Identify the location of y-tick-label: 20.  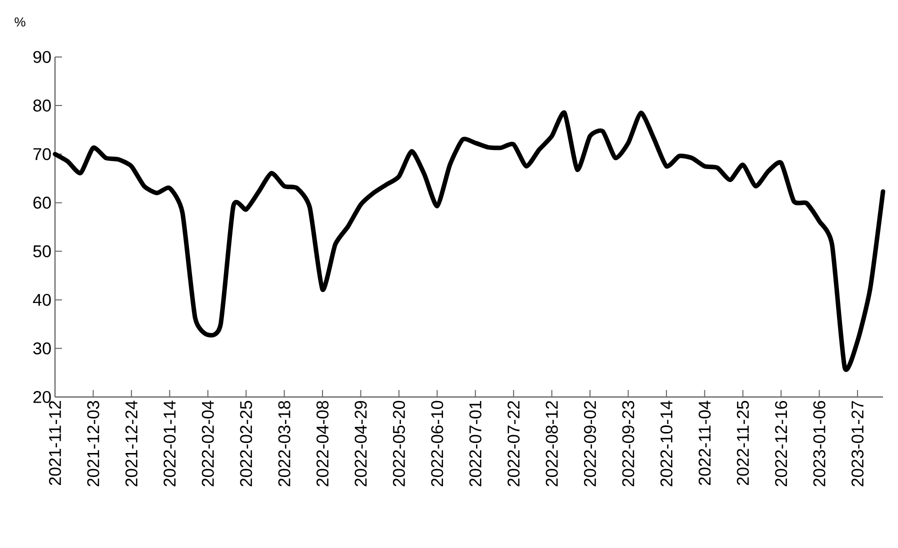
(42, 397).